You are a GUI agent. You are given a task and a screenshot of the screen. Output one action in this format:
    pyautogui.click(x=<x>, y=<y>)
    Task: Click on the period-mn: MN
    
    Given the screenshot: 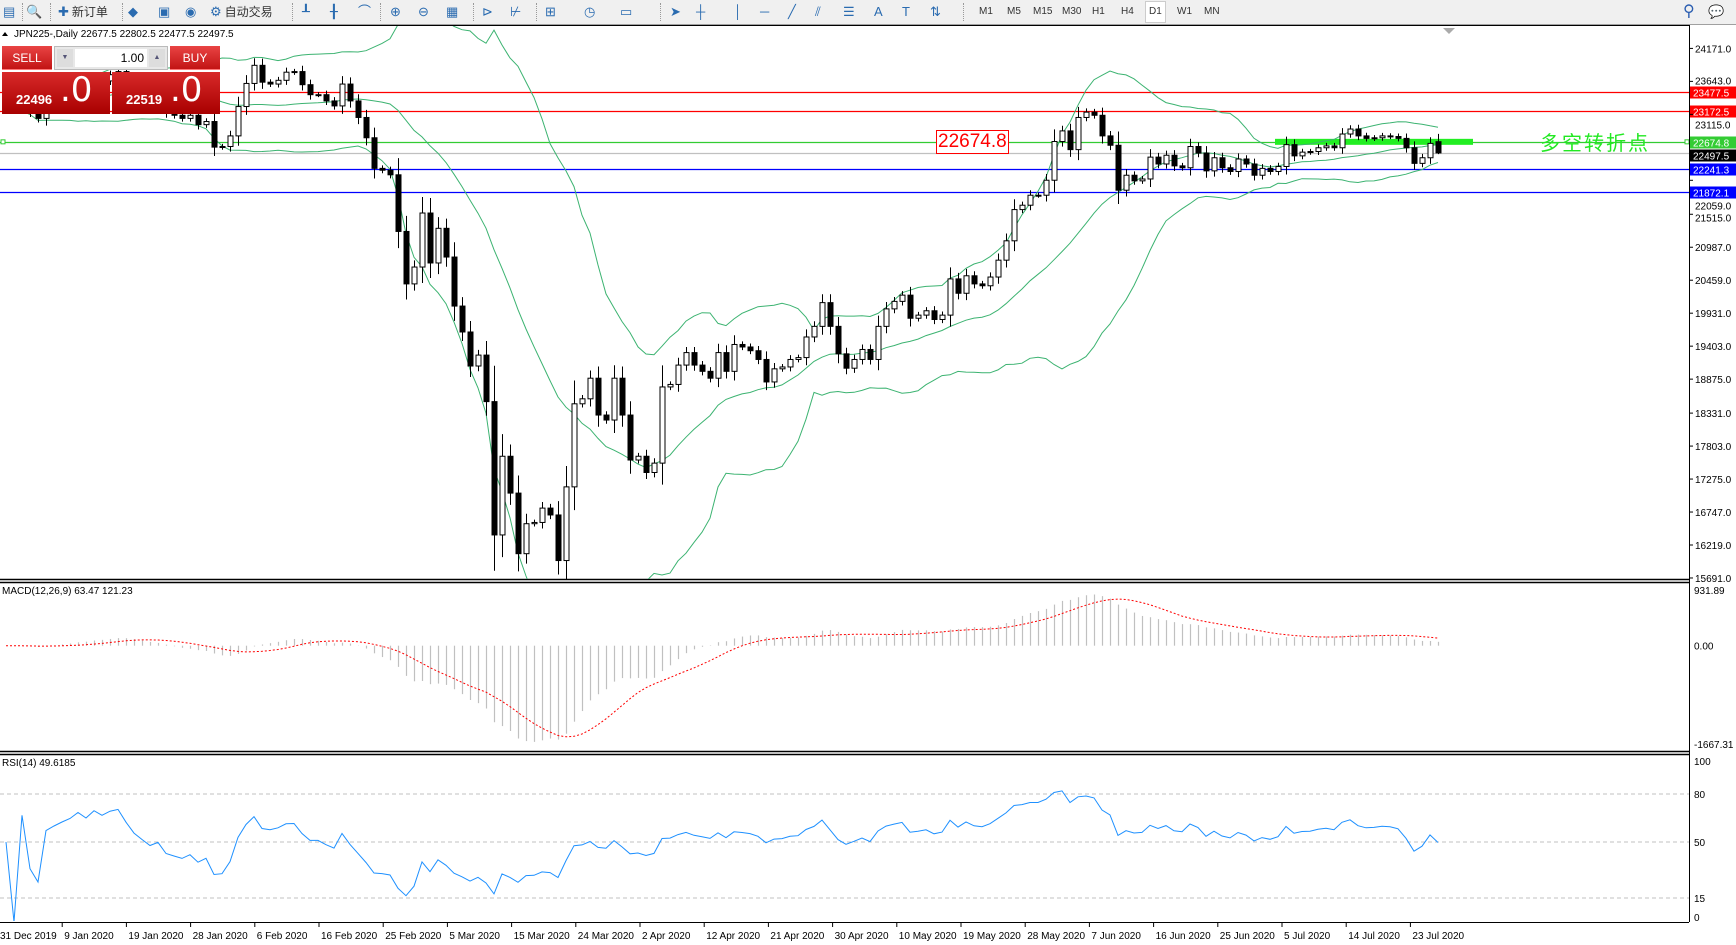 What is the action you would take?
    pyautogui.click(x=1212, y=11)
    